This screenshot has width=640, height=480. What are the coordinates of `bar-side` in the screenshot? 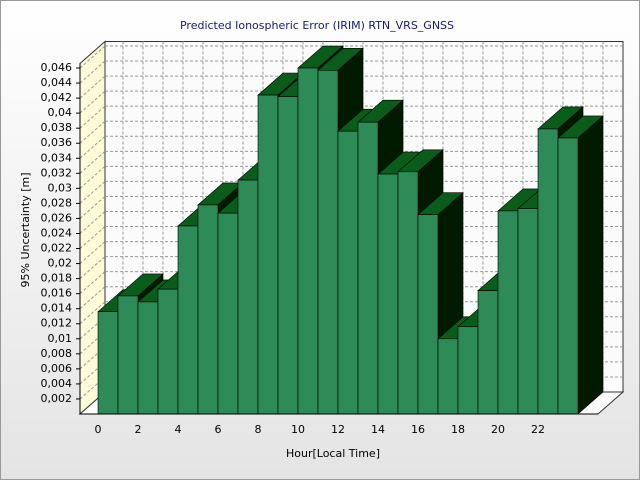 It's located at (590, 265).